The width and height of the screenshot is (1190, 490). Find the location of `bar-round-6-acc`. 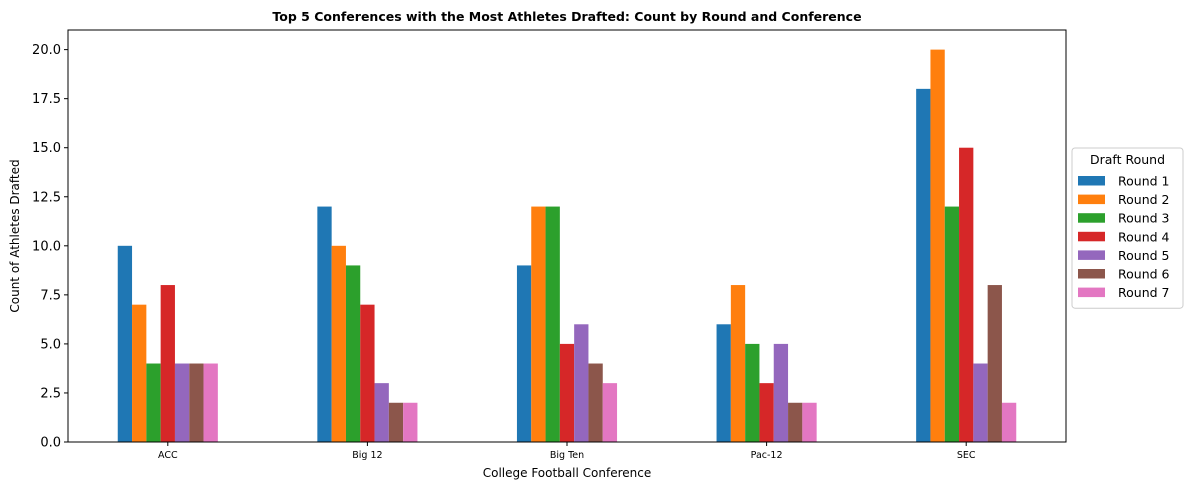

bar-round-6-acc is located at coordinates (196, 402).